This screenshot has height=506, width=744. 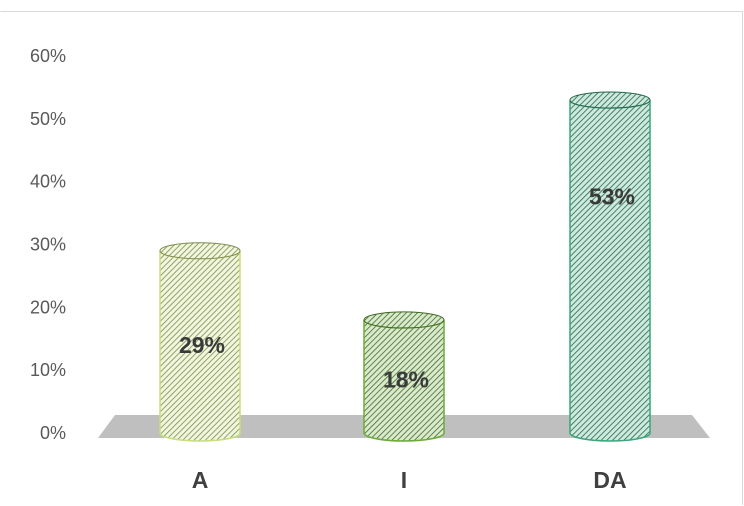 What do you see at coordinates (48, 370) in the screenshot?
I see `y-tick-label: 10%` at bounding box center [48, 370].